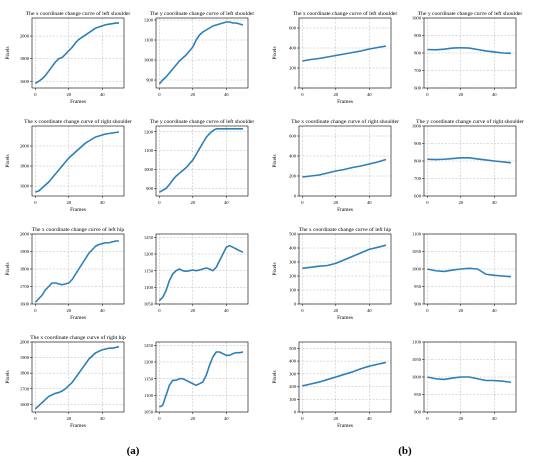  I want to click on chart-14: 0 20 40 1050 1100 1150 1200 1250, so click(196, 381).